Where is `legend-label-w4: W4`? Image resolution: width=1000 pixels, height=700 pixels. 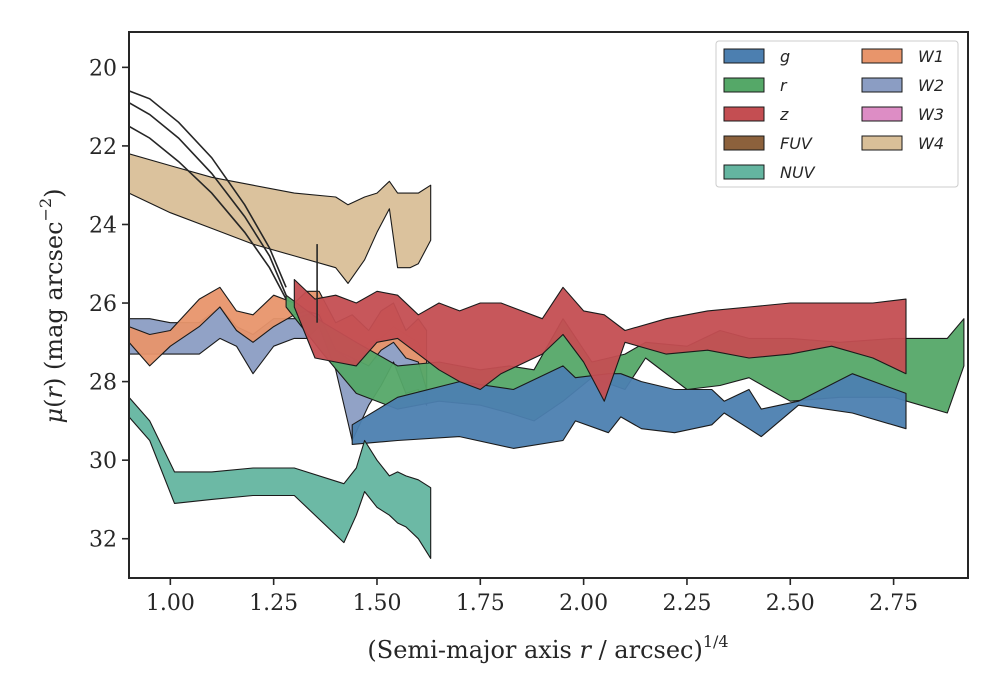 legend-label-w4: W4 is located at coordinates (931, 143).